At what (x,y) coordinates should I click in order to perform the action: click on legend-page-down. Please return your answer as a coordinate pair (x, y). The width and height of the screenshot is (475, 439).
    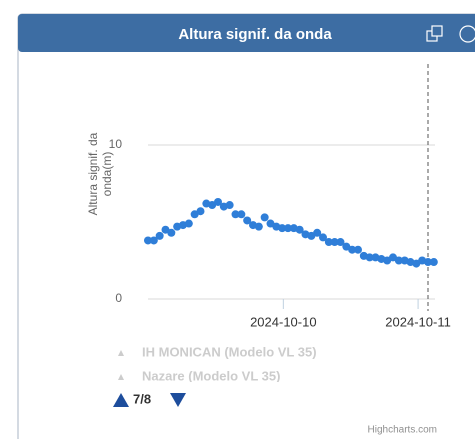
    Looking at the image, I should click on (178, 400).